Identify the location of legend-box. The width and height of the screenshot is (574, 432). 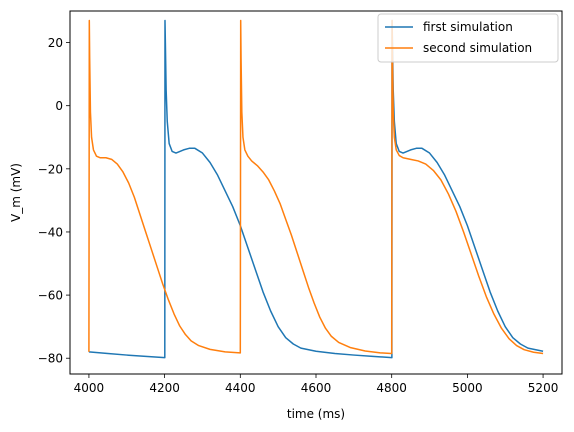
(468, 38).